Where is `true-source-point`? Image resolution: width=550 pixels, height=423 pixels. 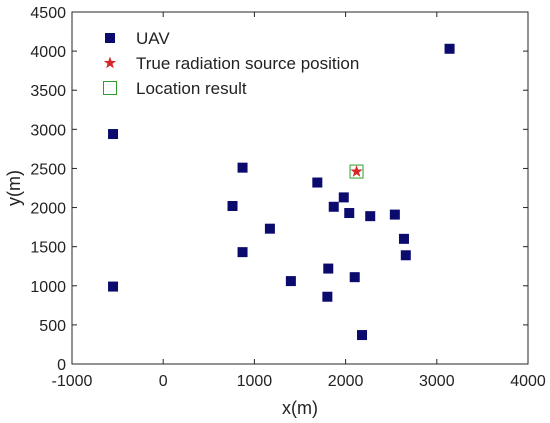 true-source-point is located at coordinates (356, 171).